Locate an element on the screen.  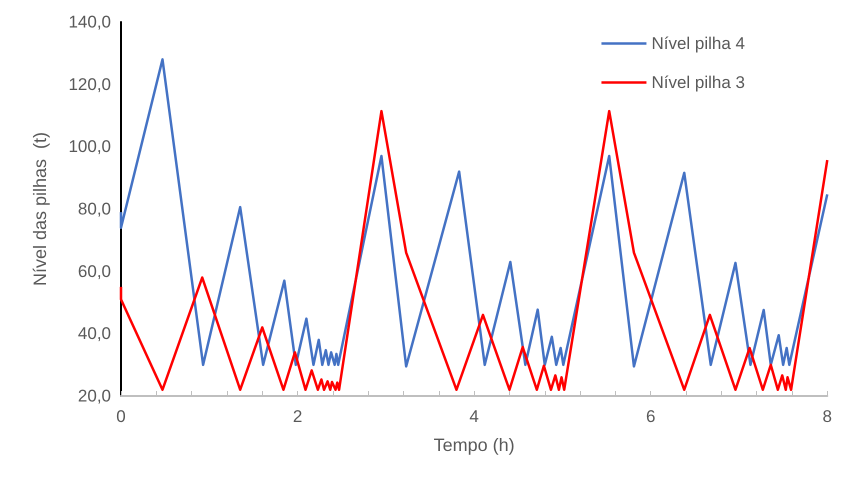
legend-label: Nível pilha 3 is located at coordinates (698, 82).